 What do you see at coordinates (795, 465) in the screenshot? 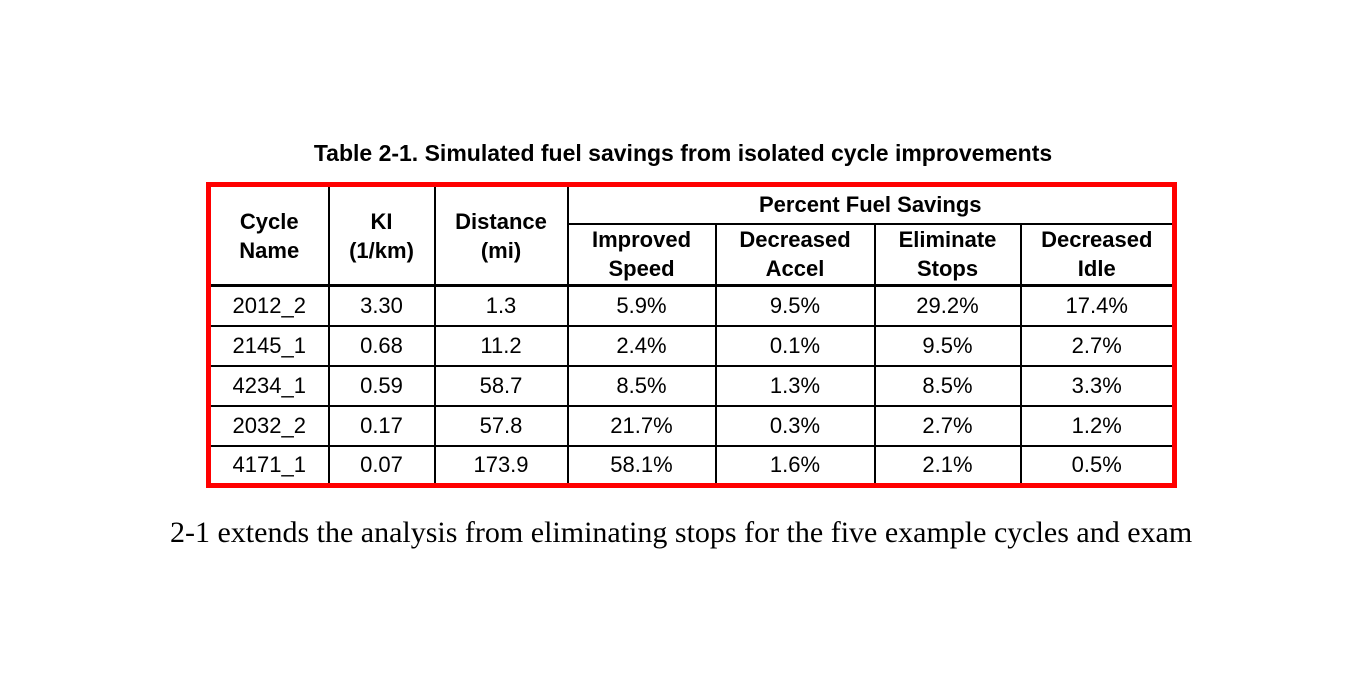
I see `table-cell-decreased-accel: 1.6%` at bounding box center [795, 465].